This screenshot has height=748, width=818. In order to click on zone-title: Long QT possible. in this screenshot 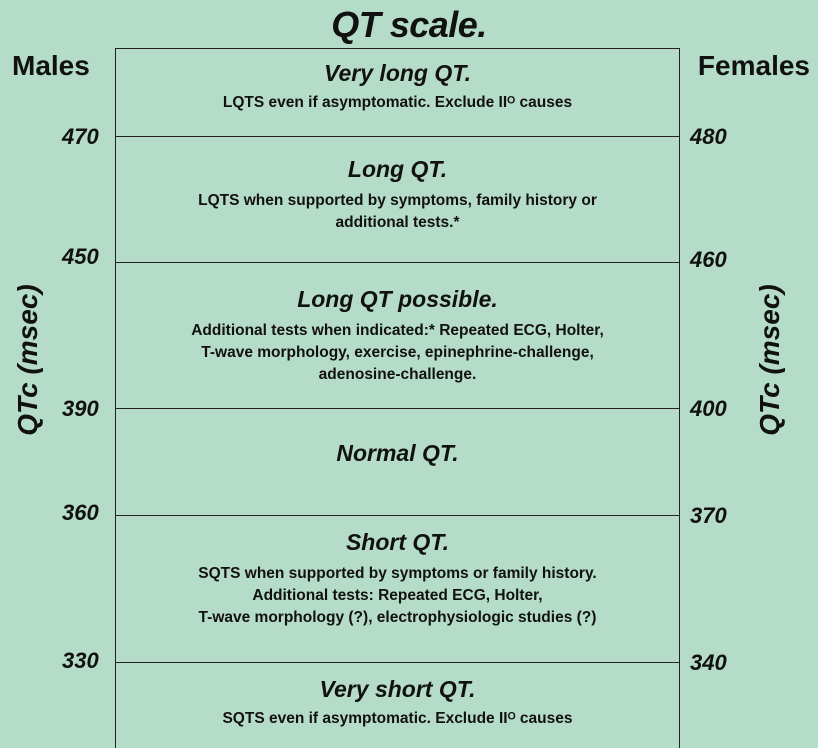, I will do `click(397, 299)`.